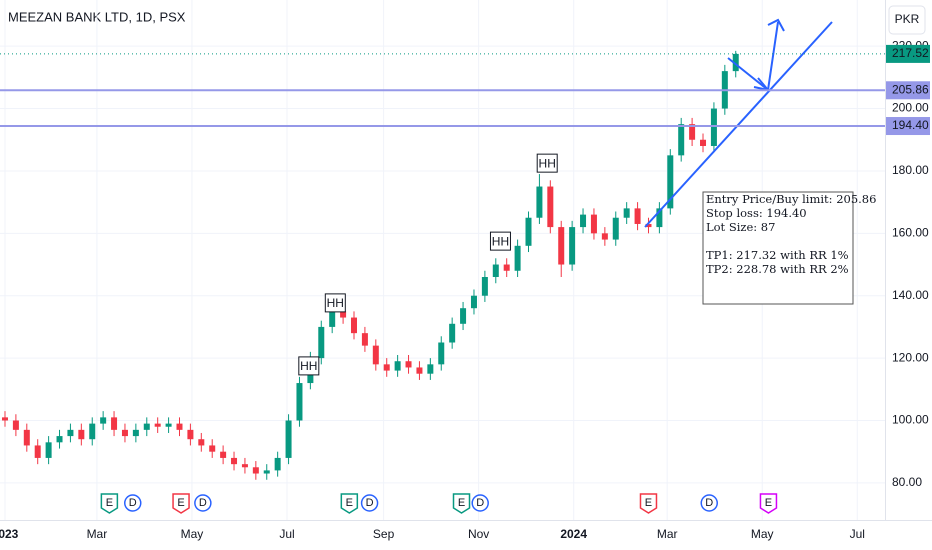  What do you see at coordinates (756, 213) in the screenshot?
I see `note-line: Stop loss: 194.40` at bounding box center [756, 213].